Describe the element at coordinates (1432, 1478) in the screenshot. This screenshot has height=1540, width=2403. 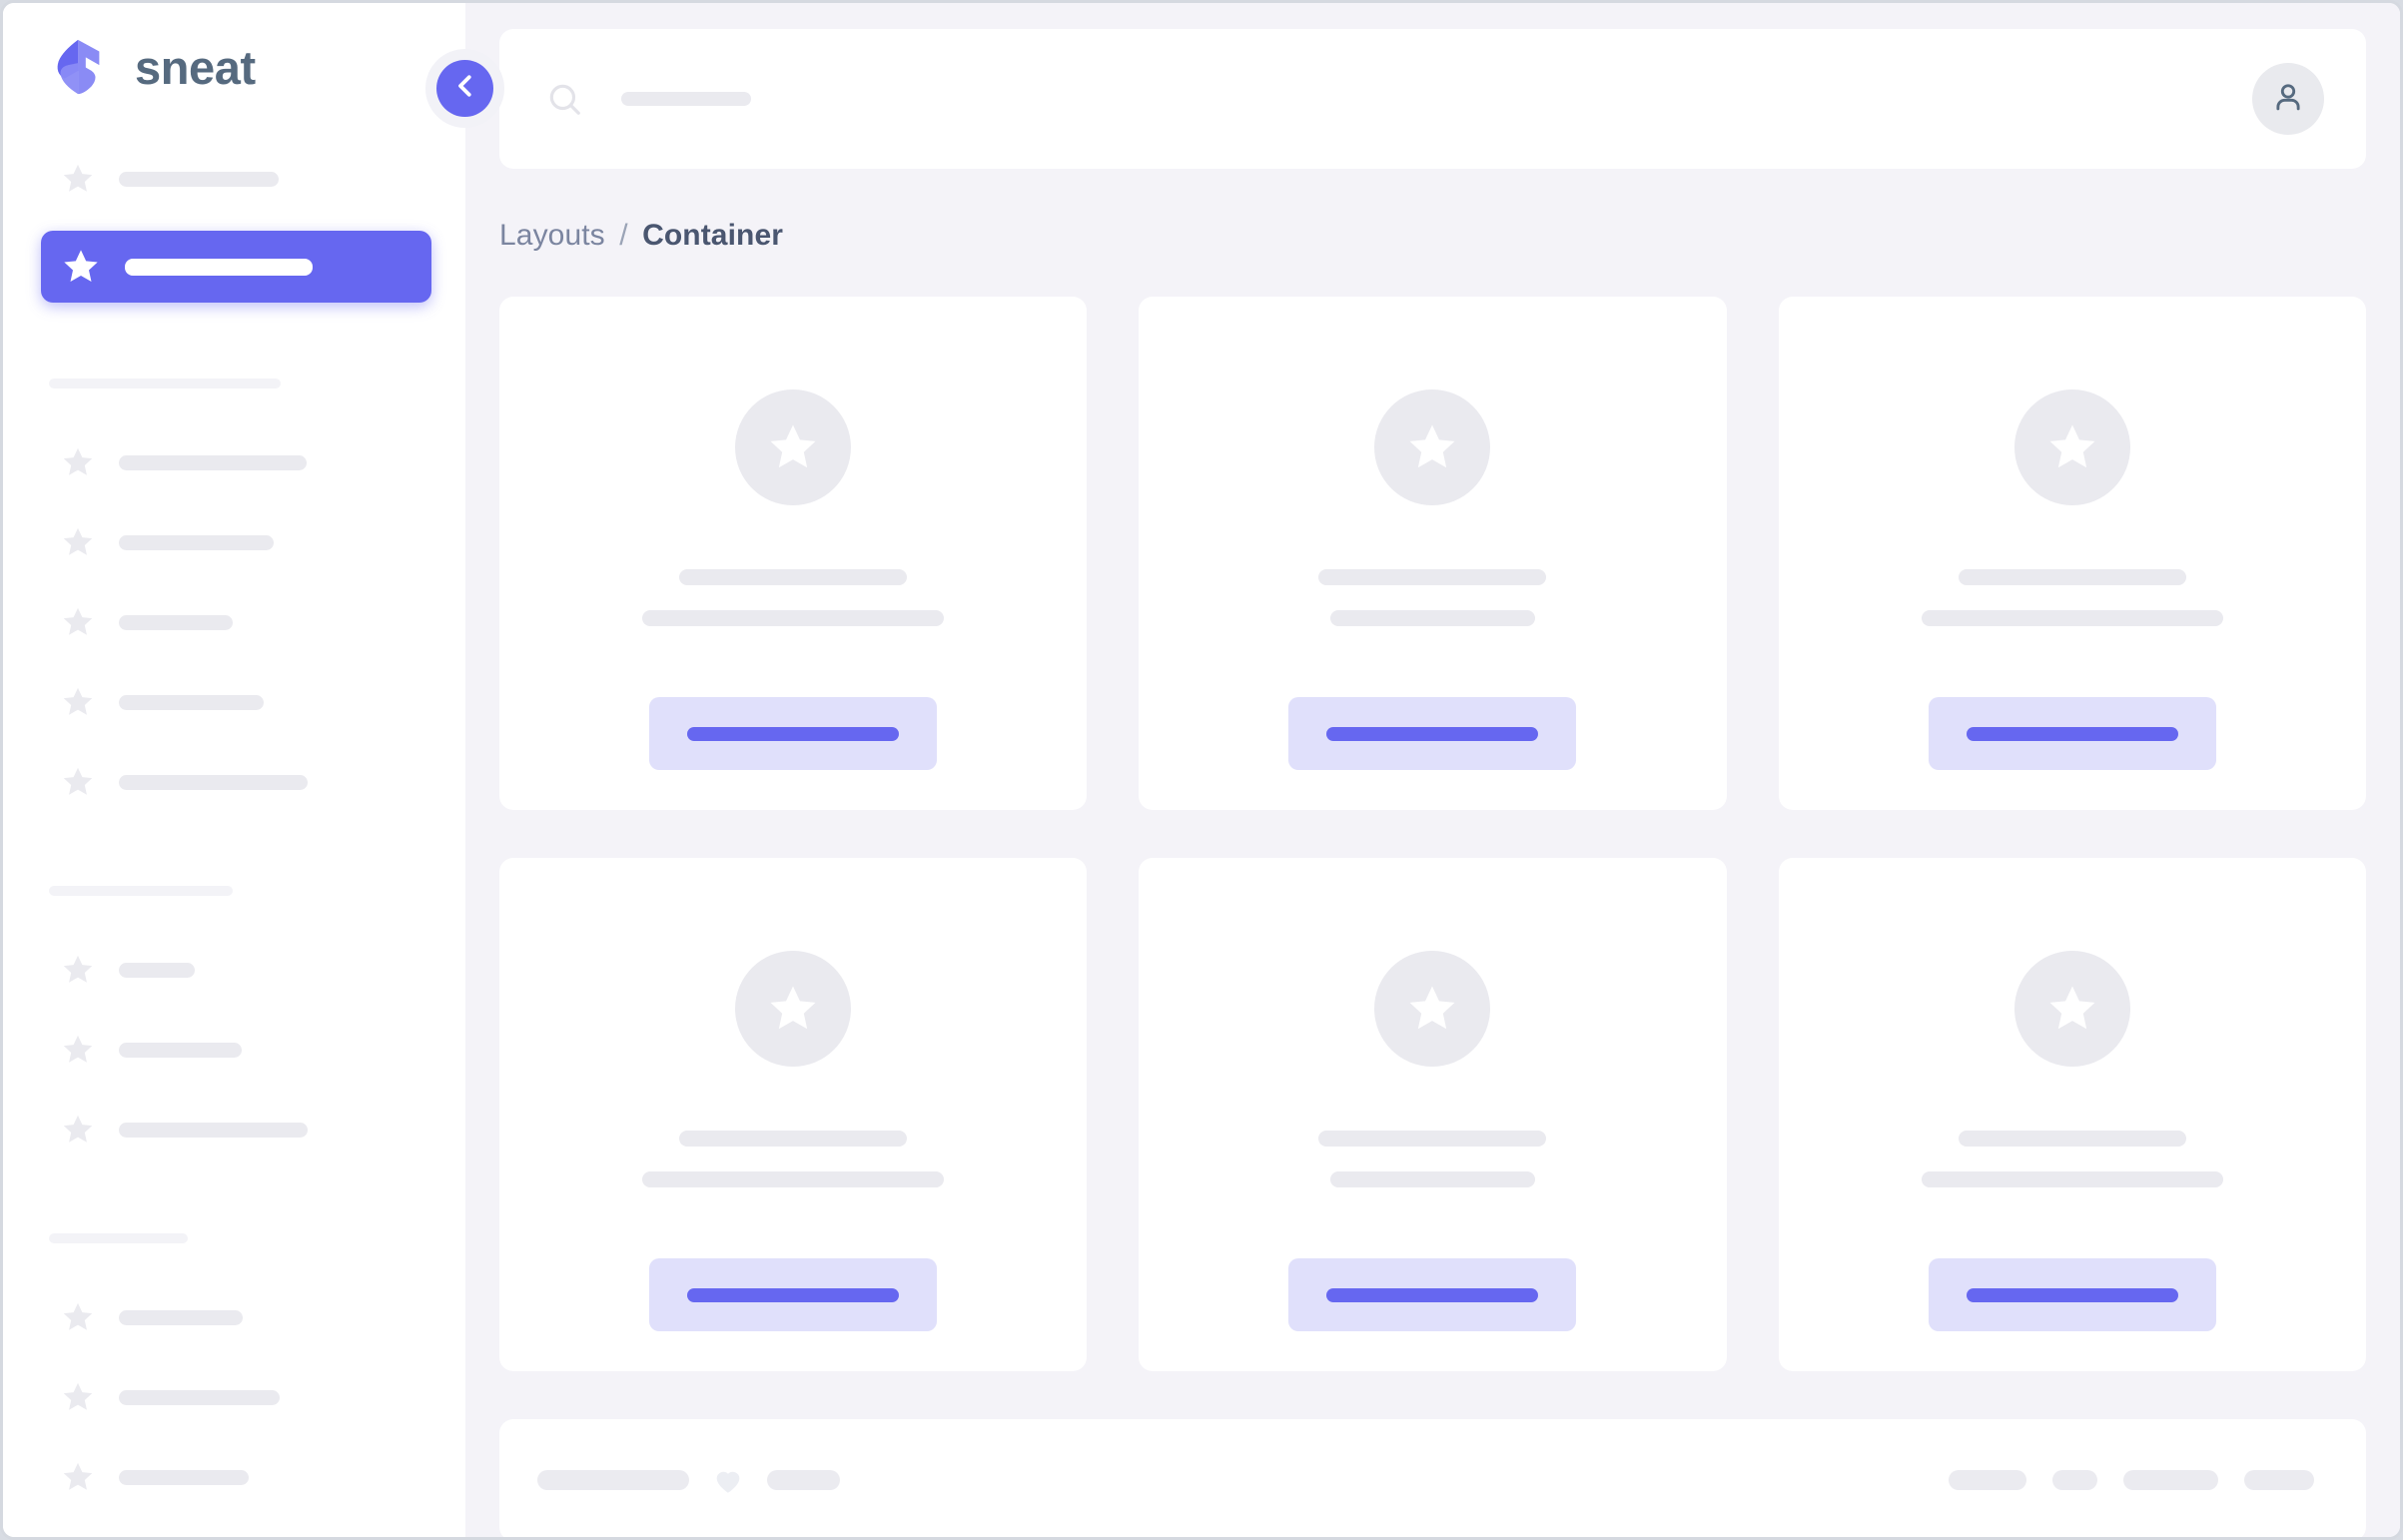
I see `footer` at that location.